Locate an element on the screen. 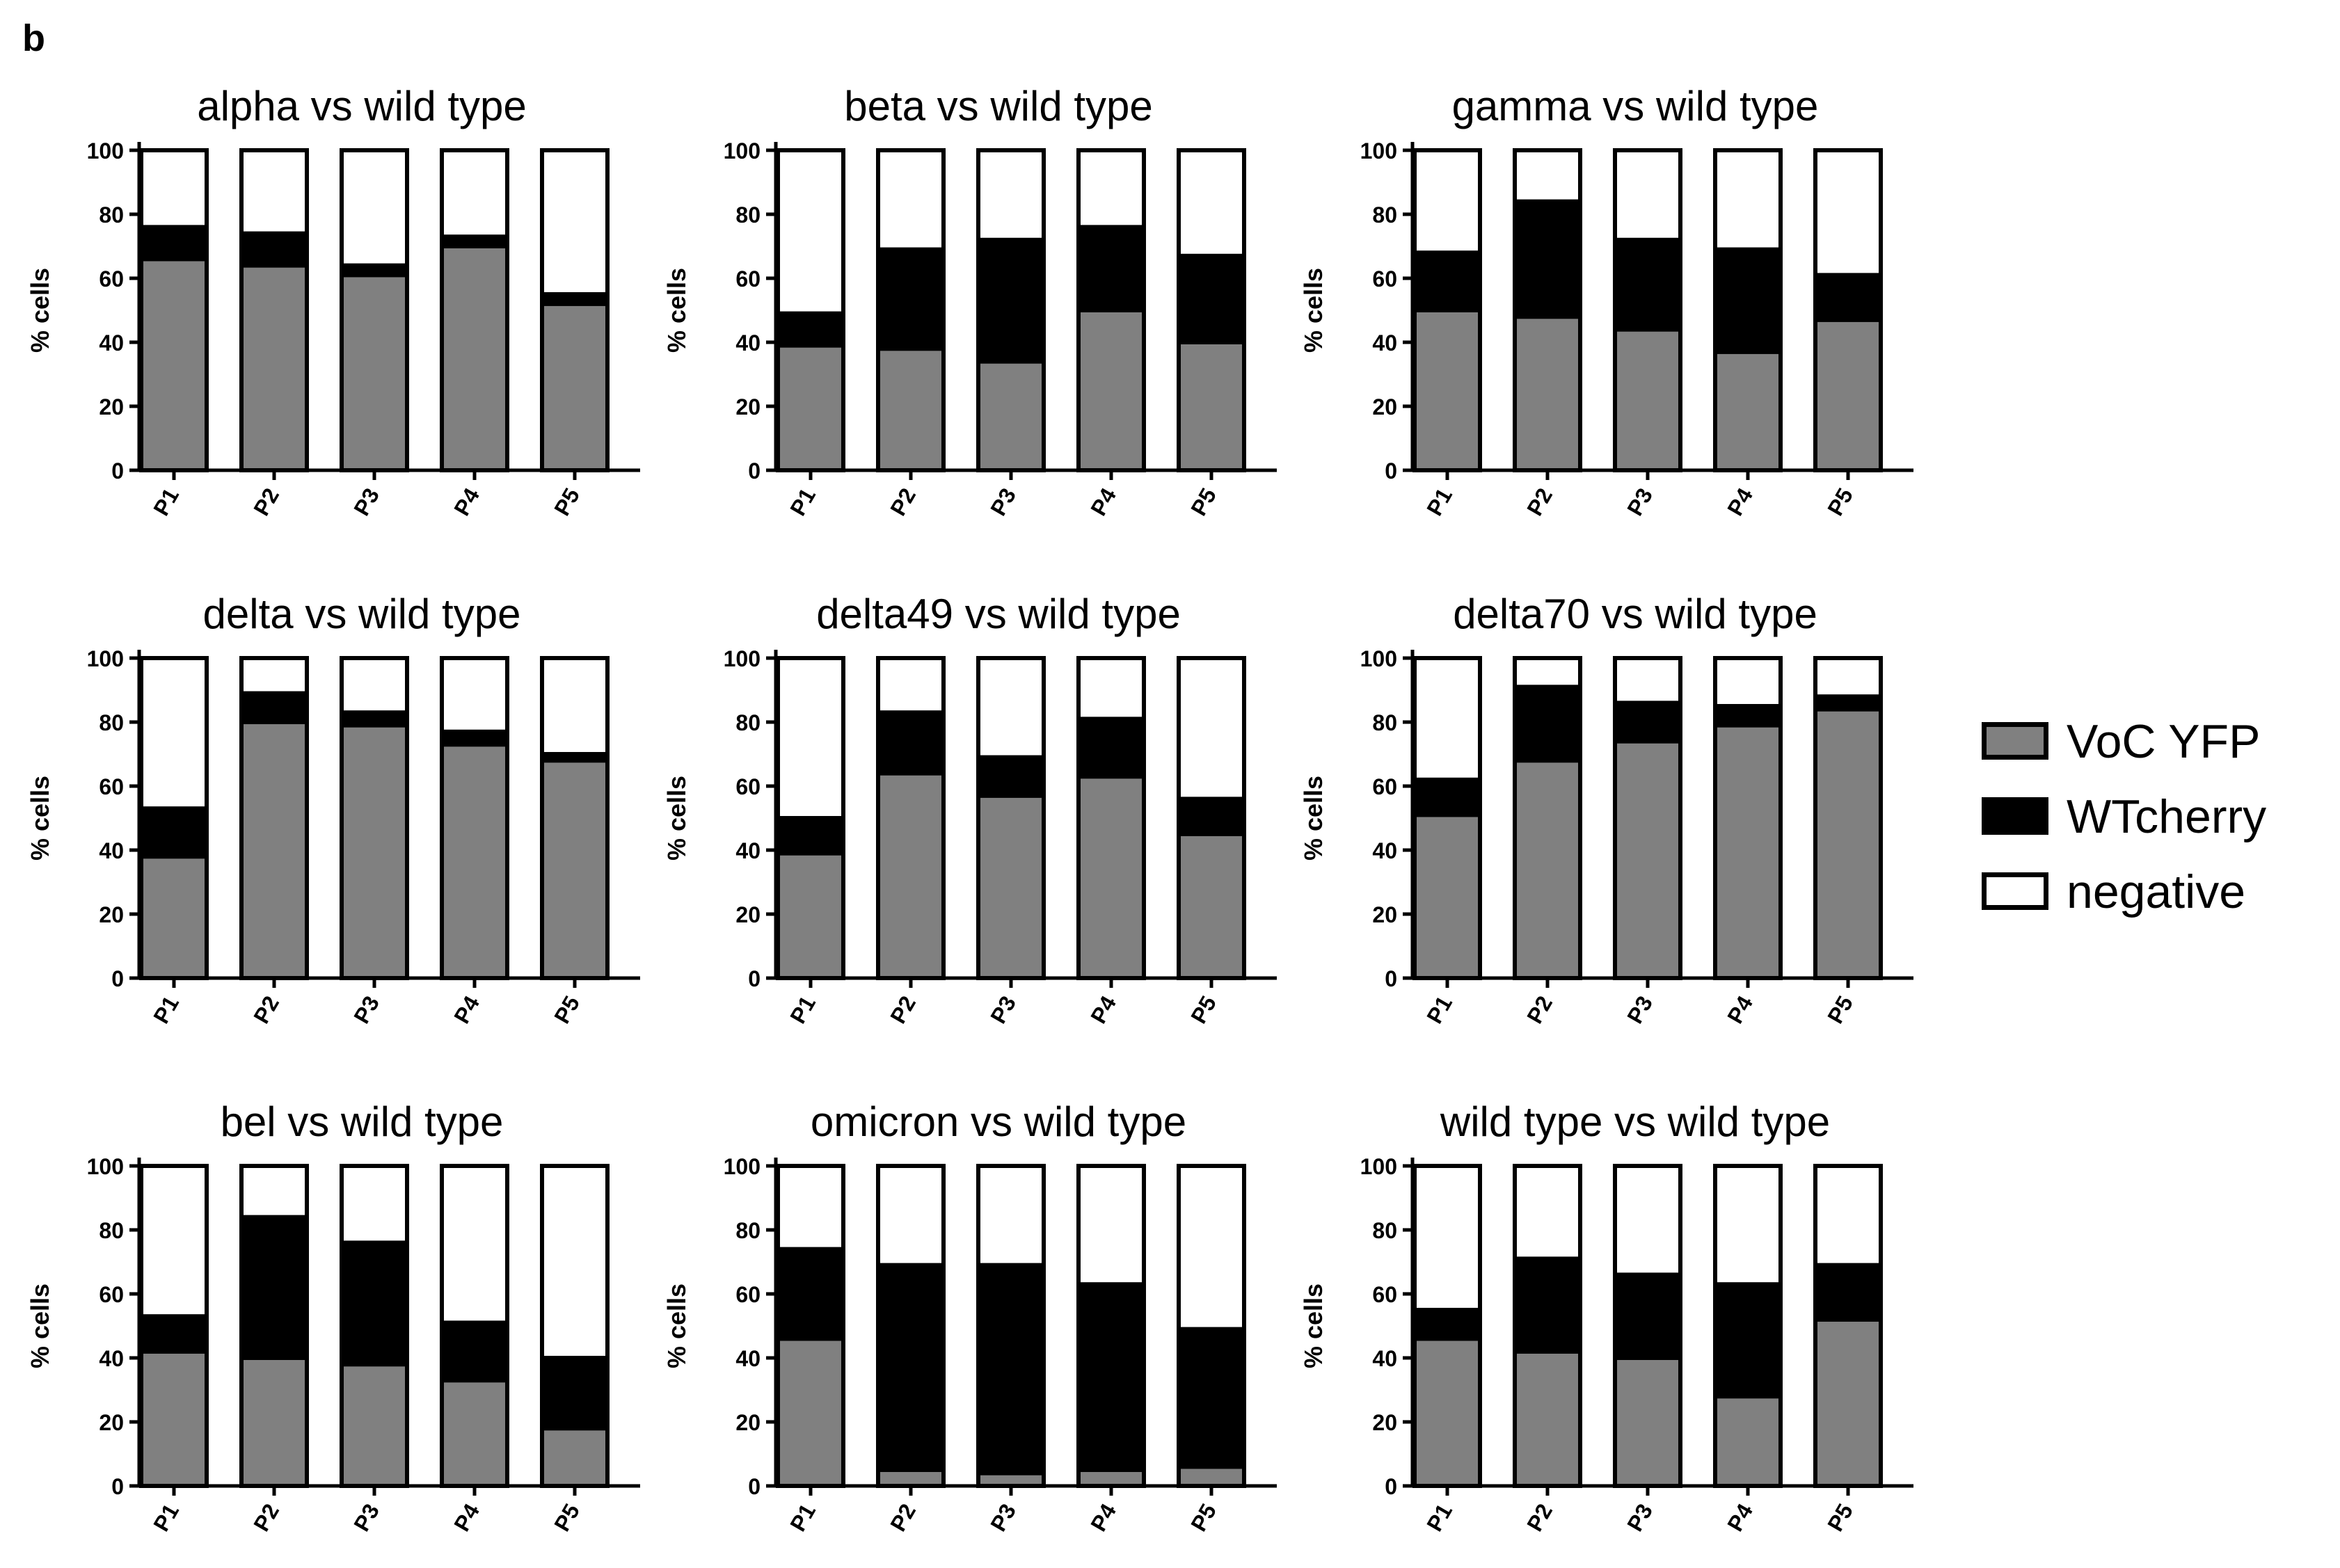  chart-title: delta70 vs wild type is located at coordinates (1635, 614).